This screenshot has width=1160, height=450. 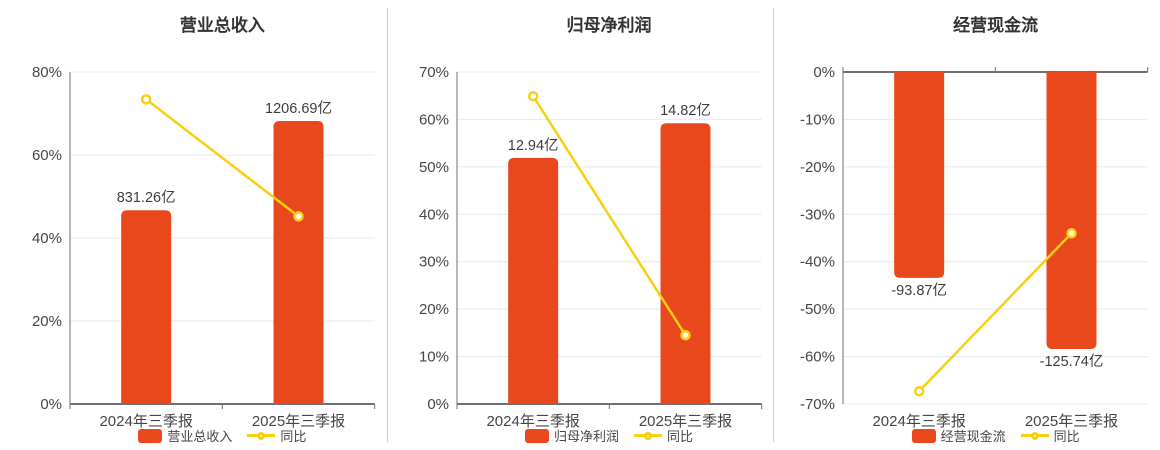 I want to click on y-tick-label: -70%, so click(x=817, y=404).